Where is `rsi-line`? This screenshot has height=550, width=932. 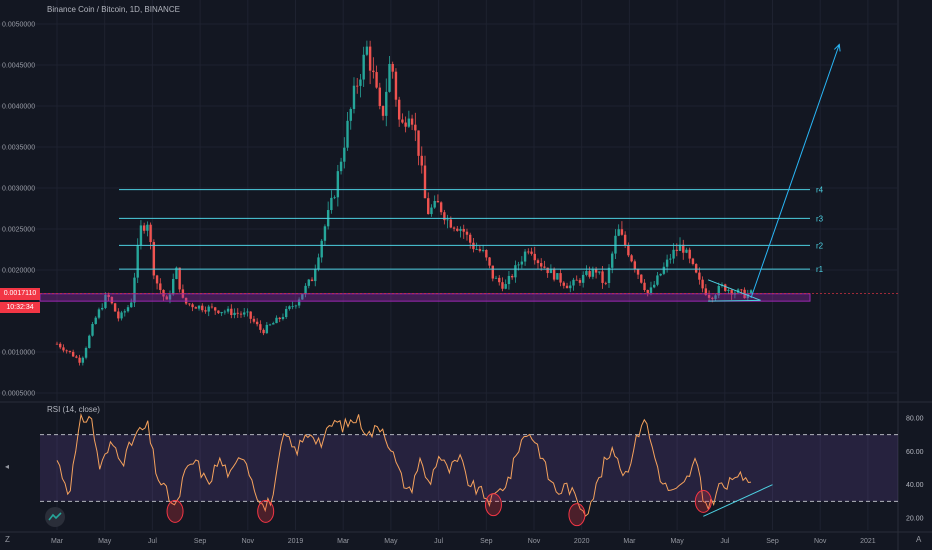 rsi-line is located at coordinates (404, 464).